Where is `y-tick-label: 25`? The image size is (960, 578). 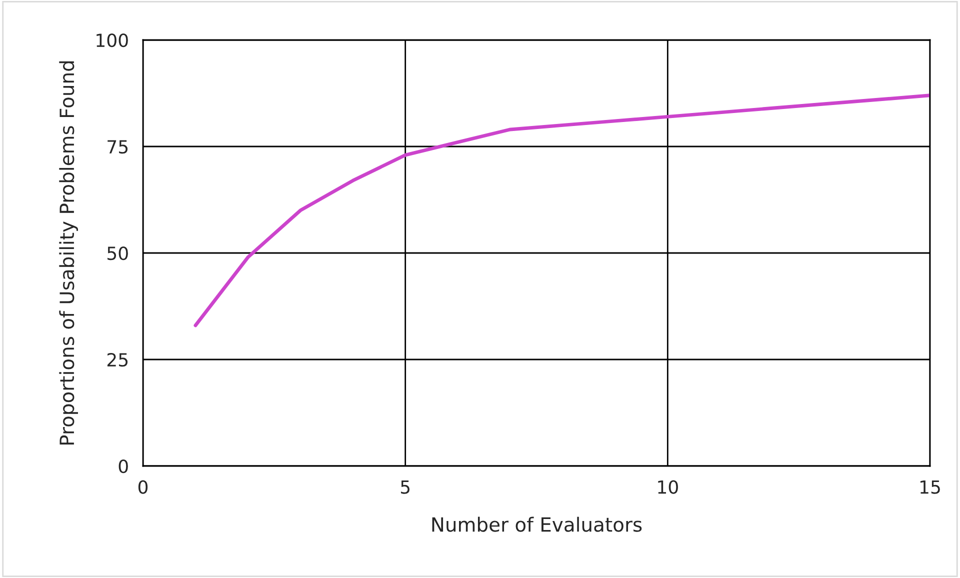 y-tick-label: 25 is located at coordinates (117, 359).